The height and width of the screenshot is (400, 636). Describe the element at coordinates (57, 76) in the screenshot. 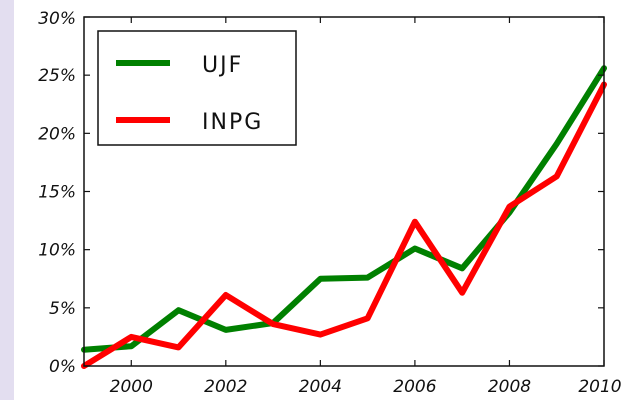

I see `y-tick-label: 25%` at that location.